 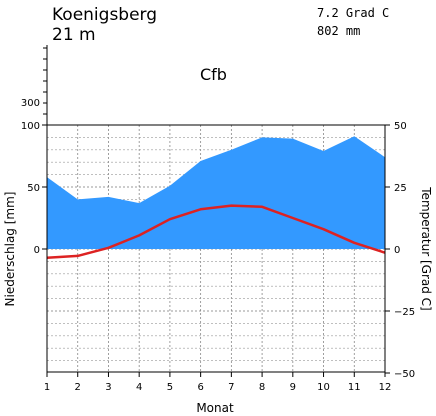 I want to click on annual-precipitation: 802 mm, so click(x=338, y=31).